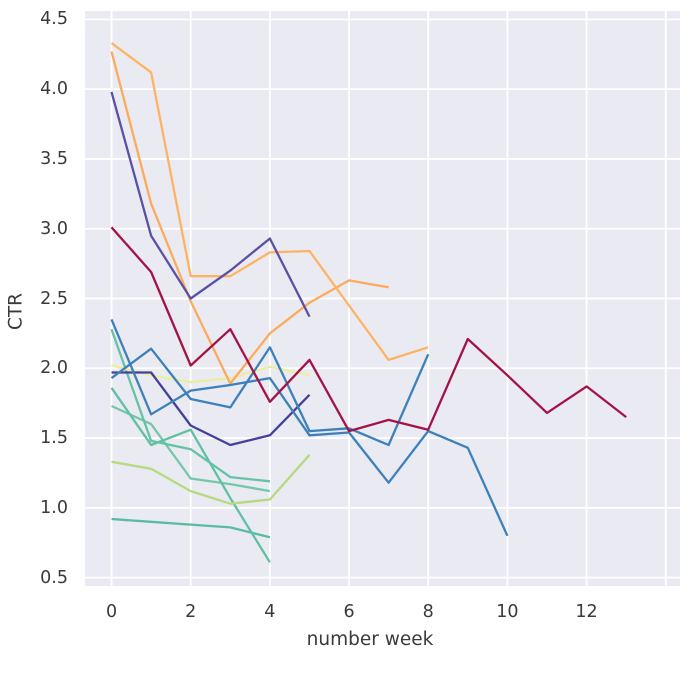 The height and width of the screenshot is (678, 695). I want to click on line-series-teal-2-steep, so click(190, 475).